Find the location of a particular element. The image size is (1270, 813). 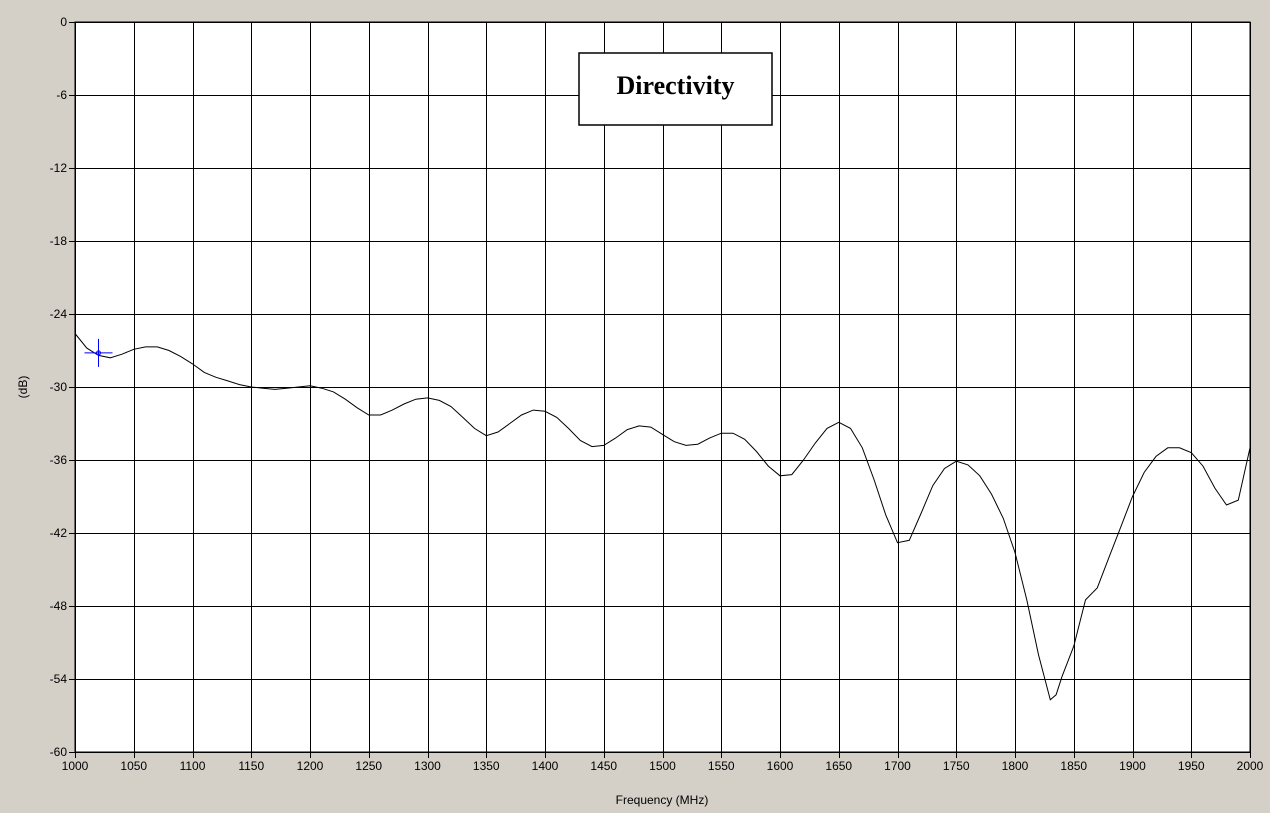

x-tick-label: 1300 is located at coordinates (427, 766).